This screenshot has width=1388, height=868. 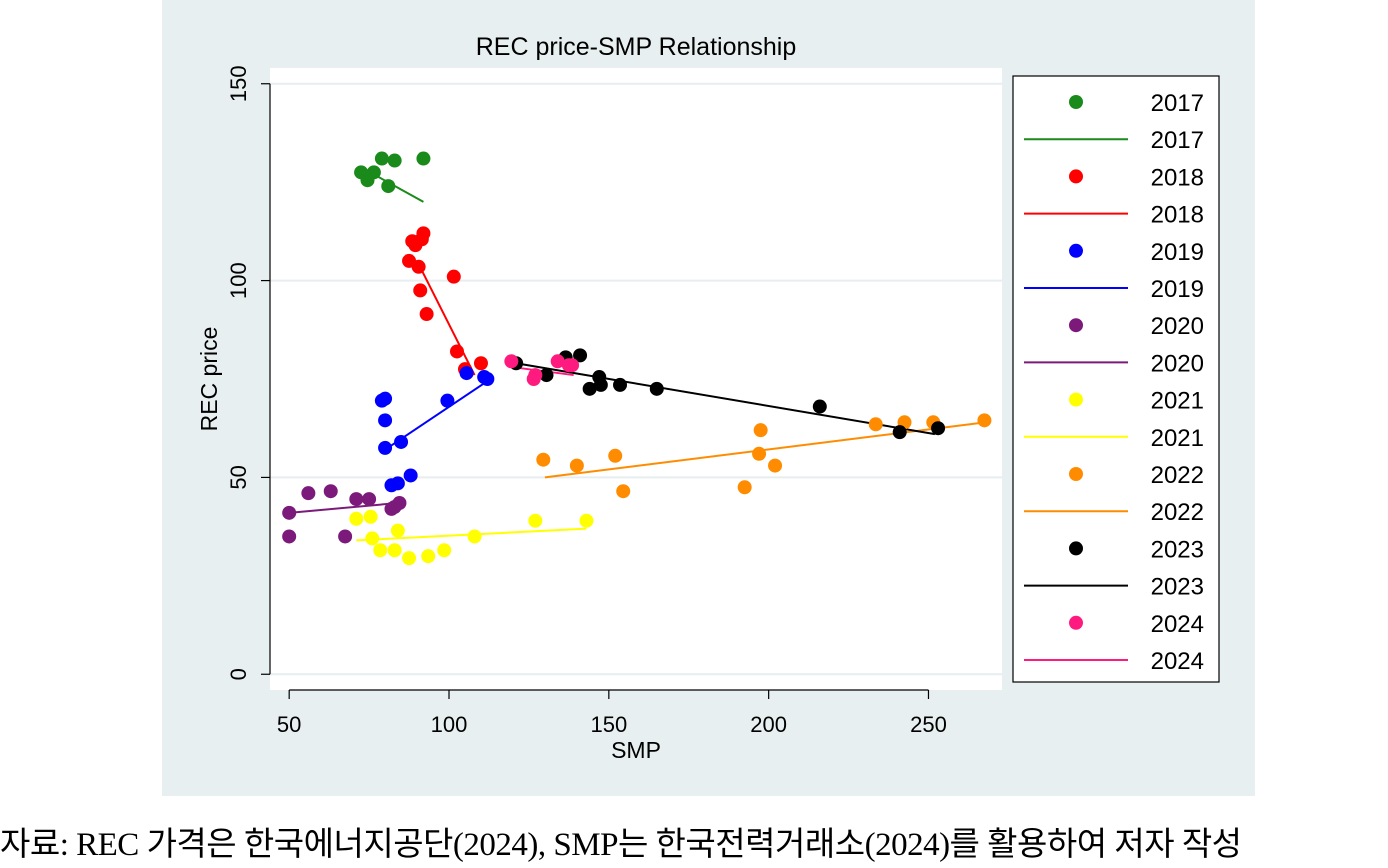 What do you see at coordinates (1177, 512) in the screenshot?
I see `legend-label-fit-2022: 2022` at bounding box center [1177, 512].